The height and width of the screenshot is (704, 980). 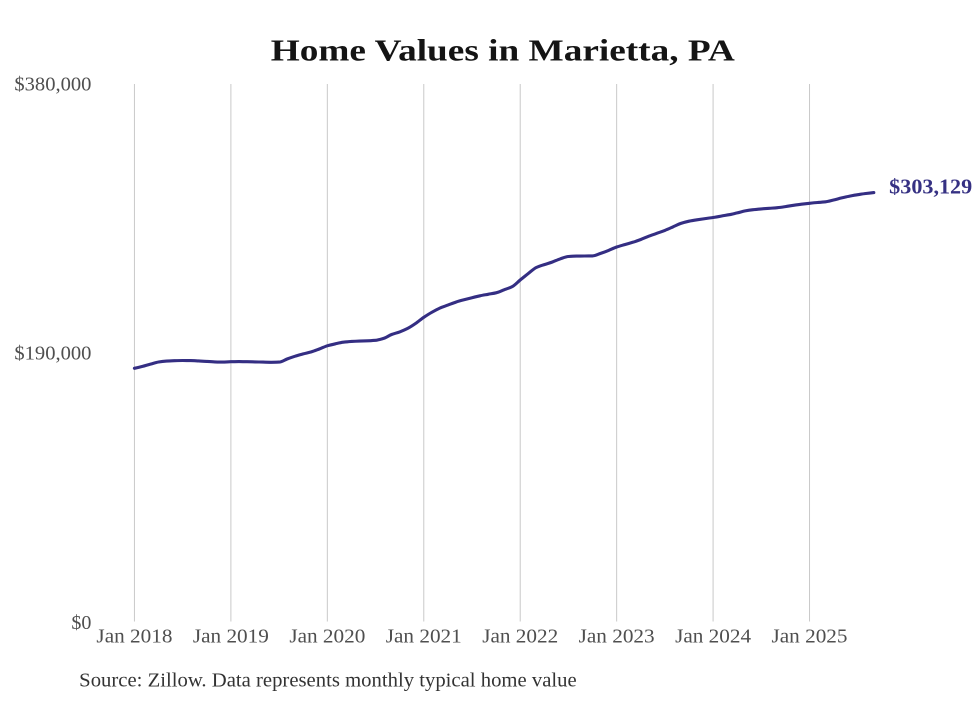 What do you see at coordinates (81, 623) in the screenshot?
I see `svg-text: $0` at bounding box center [81, 623].